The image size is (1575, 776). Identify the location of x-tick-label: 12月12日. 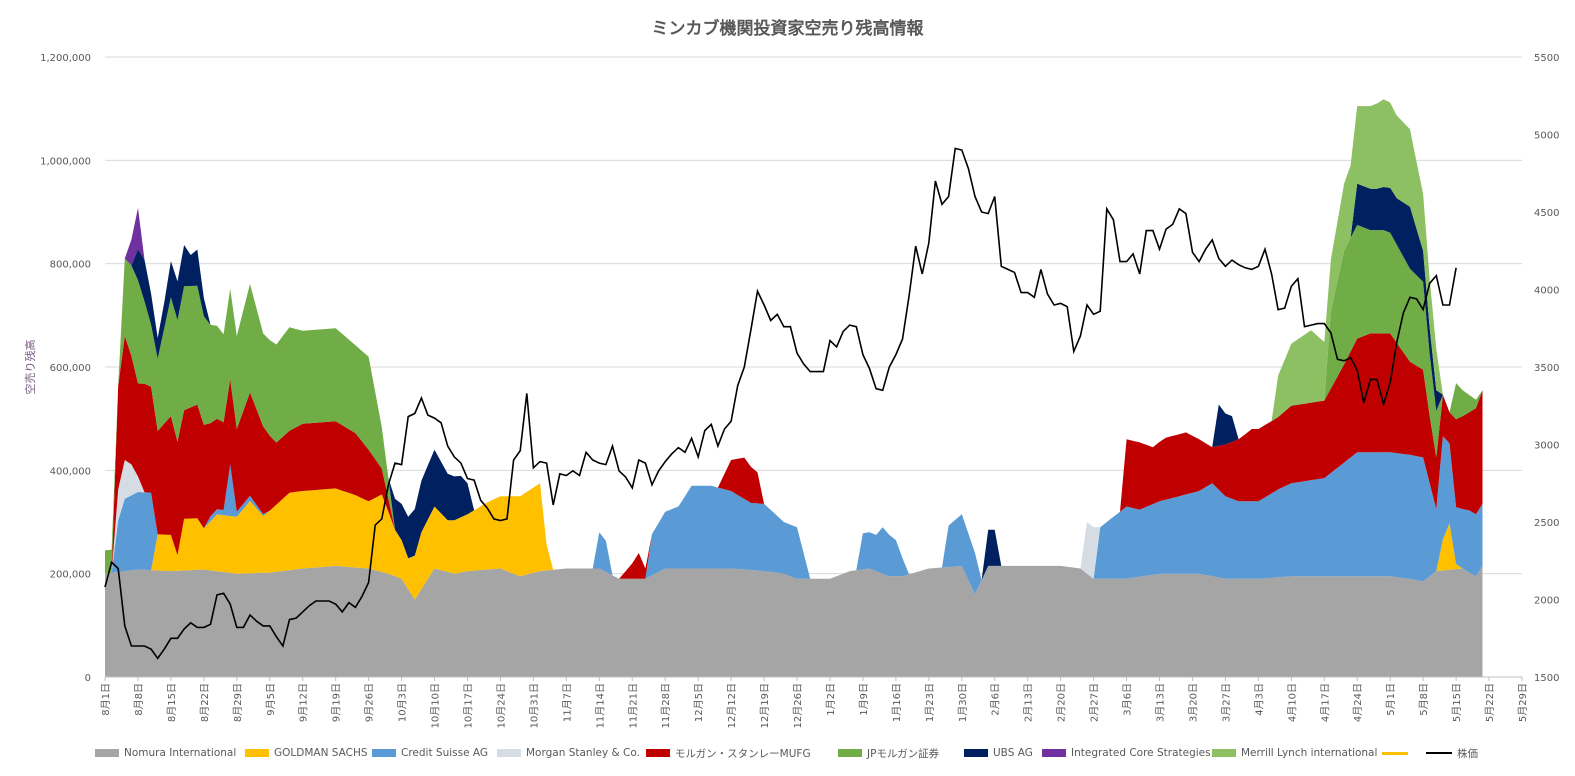
(732, 705).